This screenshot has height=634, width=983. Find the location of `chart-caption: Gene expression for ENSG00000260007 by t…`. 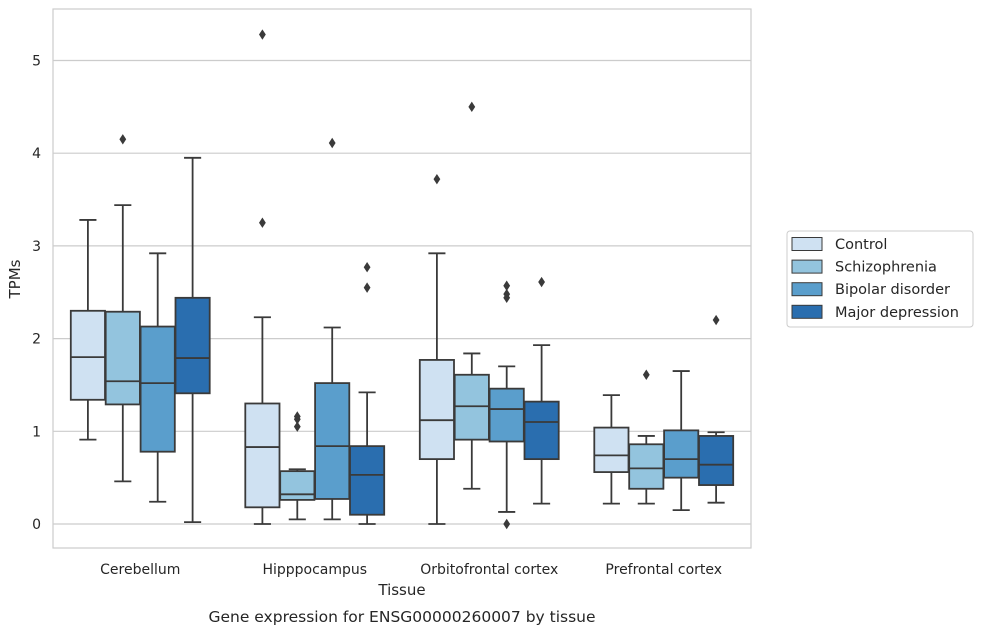

chart-caption: Gene expression for ENSG00000260007 by t… is located at coordinates (401, 617).